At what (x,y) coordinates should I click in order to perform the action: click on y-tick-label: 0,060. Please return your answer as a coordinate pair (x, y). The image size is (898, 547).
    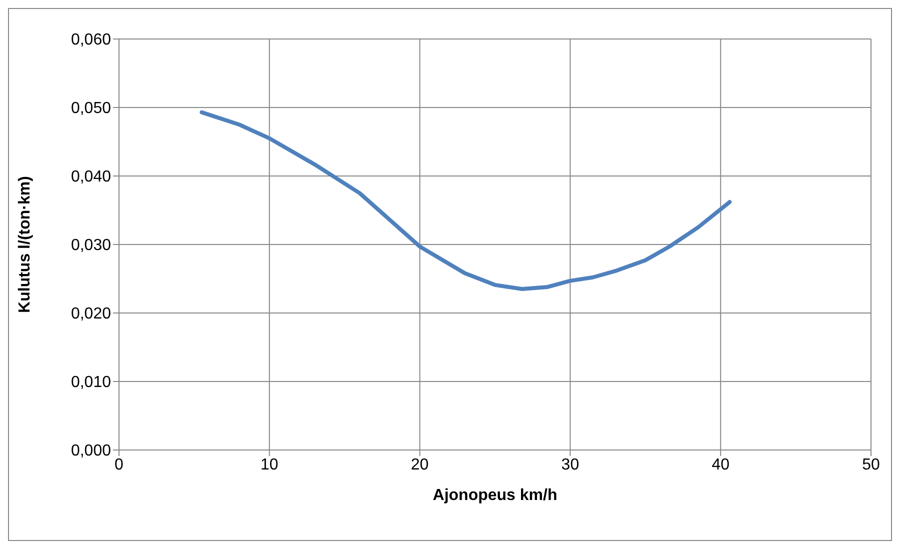
    Looking at the image, I should click on (91, 40).